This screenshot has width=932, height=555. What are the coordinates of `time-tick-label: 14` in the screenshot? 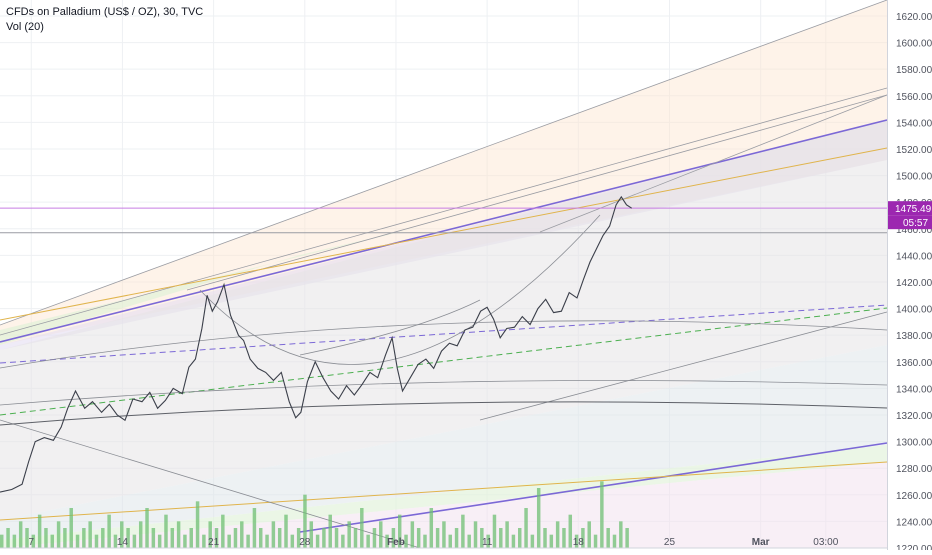 It's located at (123, 542).